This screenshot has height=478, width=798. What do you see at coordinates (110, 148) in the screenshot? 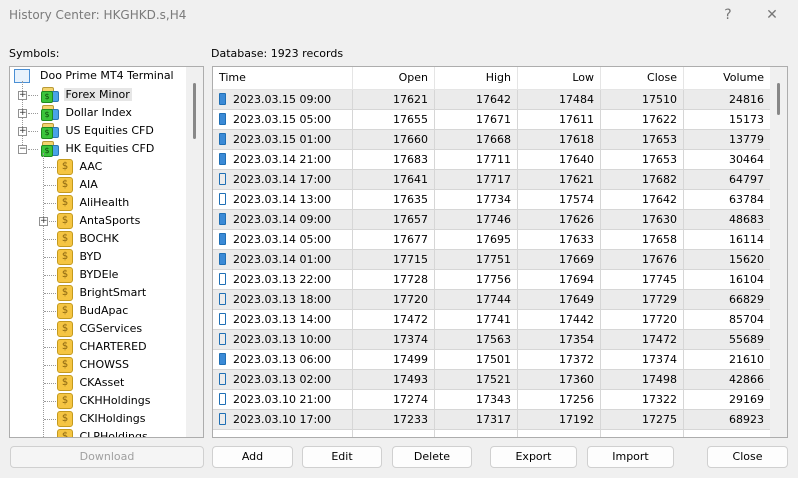
I see `tree-group-label: HK Equities CFD` at bounding box center [110, 148].